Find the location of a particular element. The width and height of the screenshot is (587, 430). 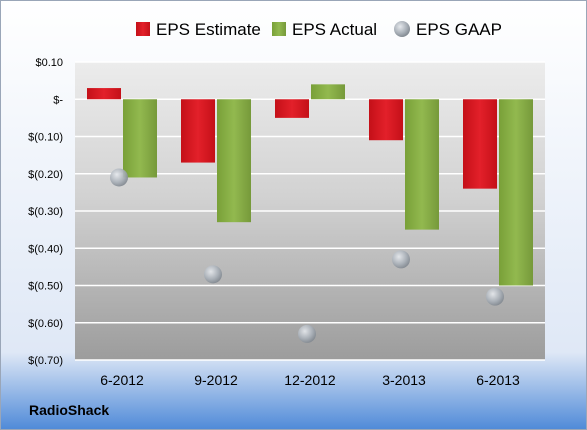

y-tick-label: $(0.30) is located at coordinates (45, 212).